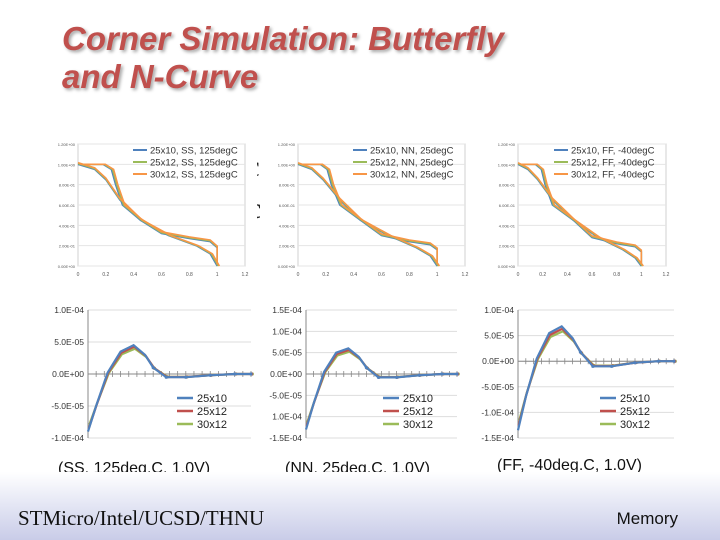  Describe the element at coordinates (437, 275) in the screenshot. I see `x-tick-label: 1` at that location.